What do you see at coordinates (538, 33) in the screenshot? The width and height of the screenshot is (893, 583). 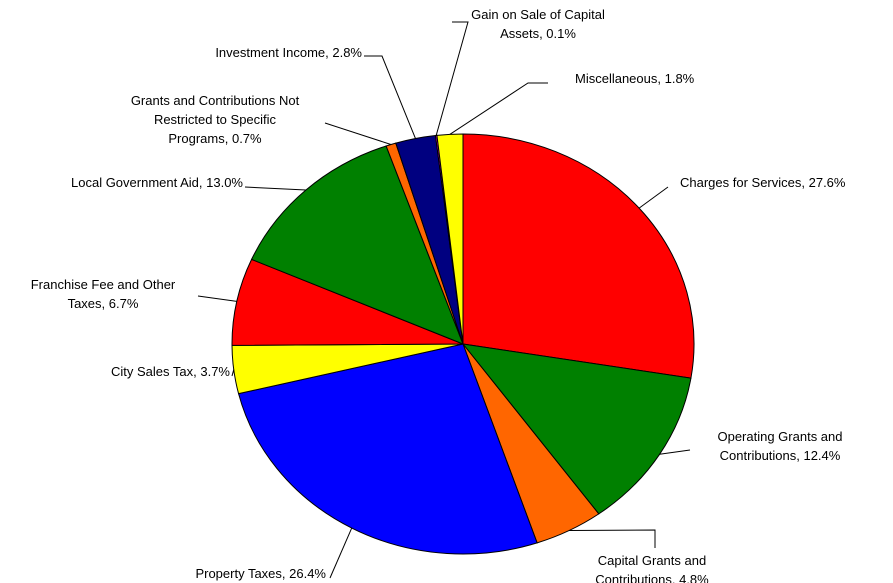 I see `slice-label: Assets, 0.1%` at bounding box center [538, 33].